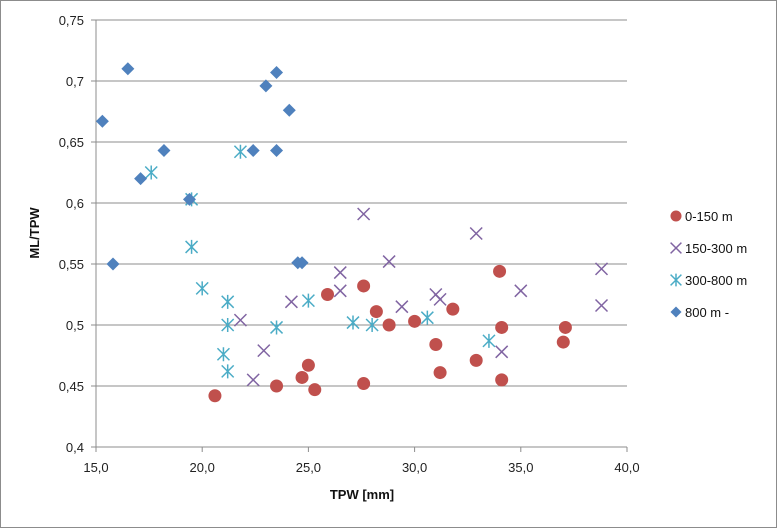 This screenshot has width=777, height=528. What do you see at coordinates (709, 216) in the screenshot?
I see `legend-label: 0-150 m` at bounding box center [709, 216].